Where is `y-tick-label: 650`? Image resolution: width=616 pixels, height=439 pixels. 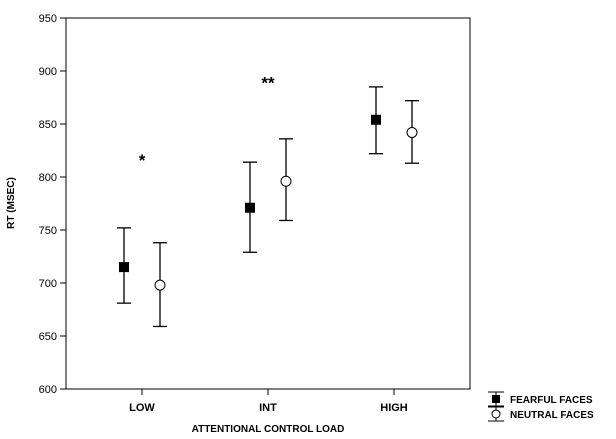
y-tick-label: 650 is located at coordinates (48, 337).